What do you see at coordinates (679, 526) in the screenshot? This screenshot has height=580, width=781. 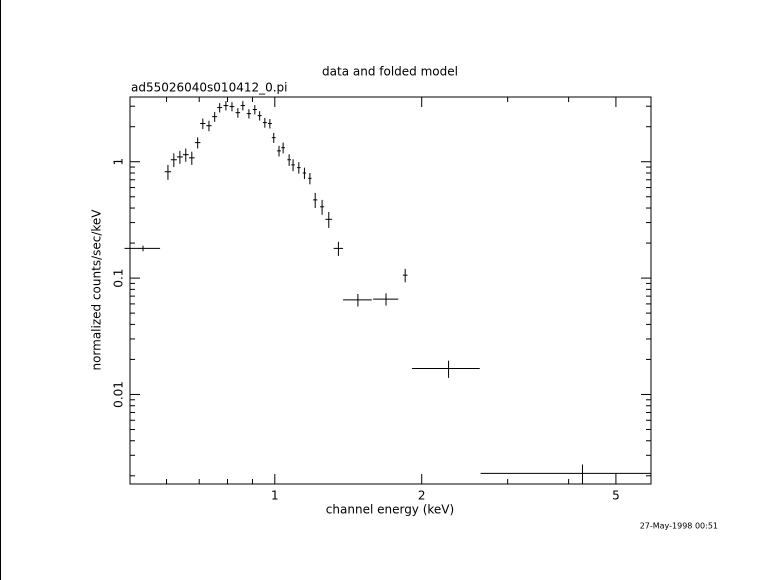 I see `timestamp: 27-May-1998 00:51` at bounding box center [679, 526].